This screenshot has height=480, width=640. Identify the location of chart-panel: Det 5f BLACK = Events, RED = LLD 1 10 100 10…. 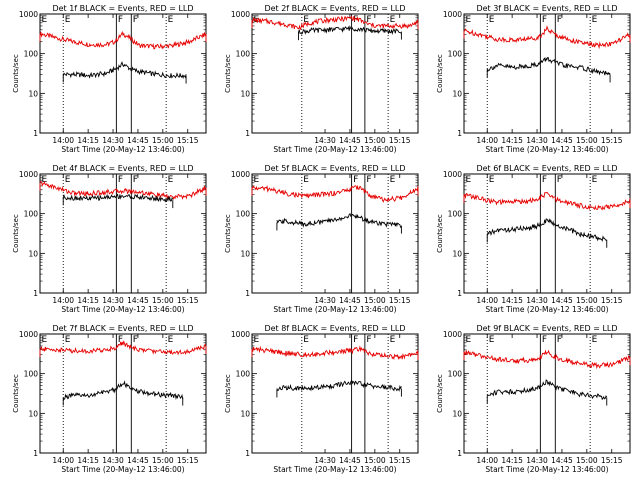
(321, 239).